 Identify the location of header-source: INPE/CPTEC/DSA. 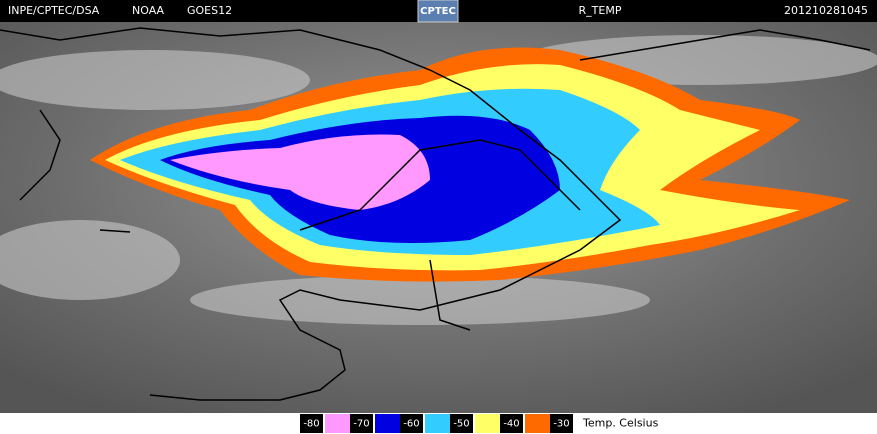
(54, 10).